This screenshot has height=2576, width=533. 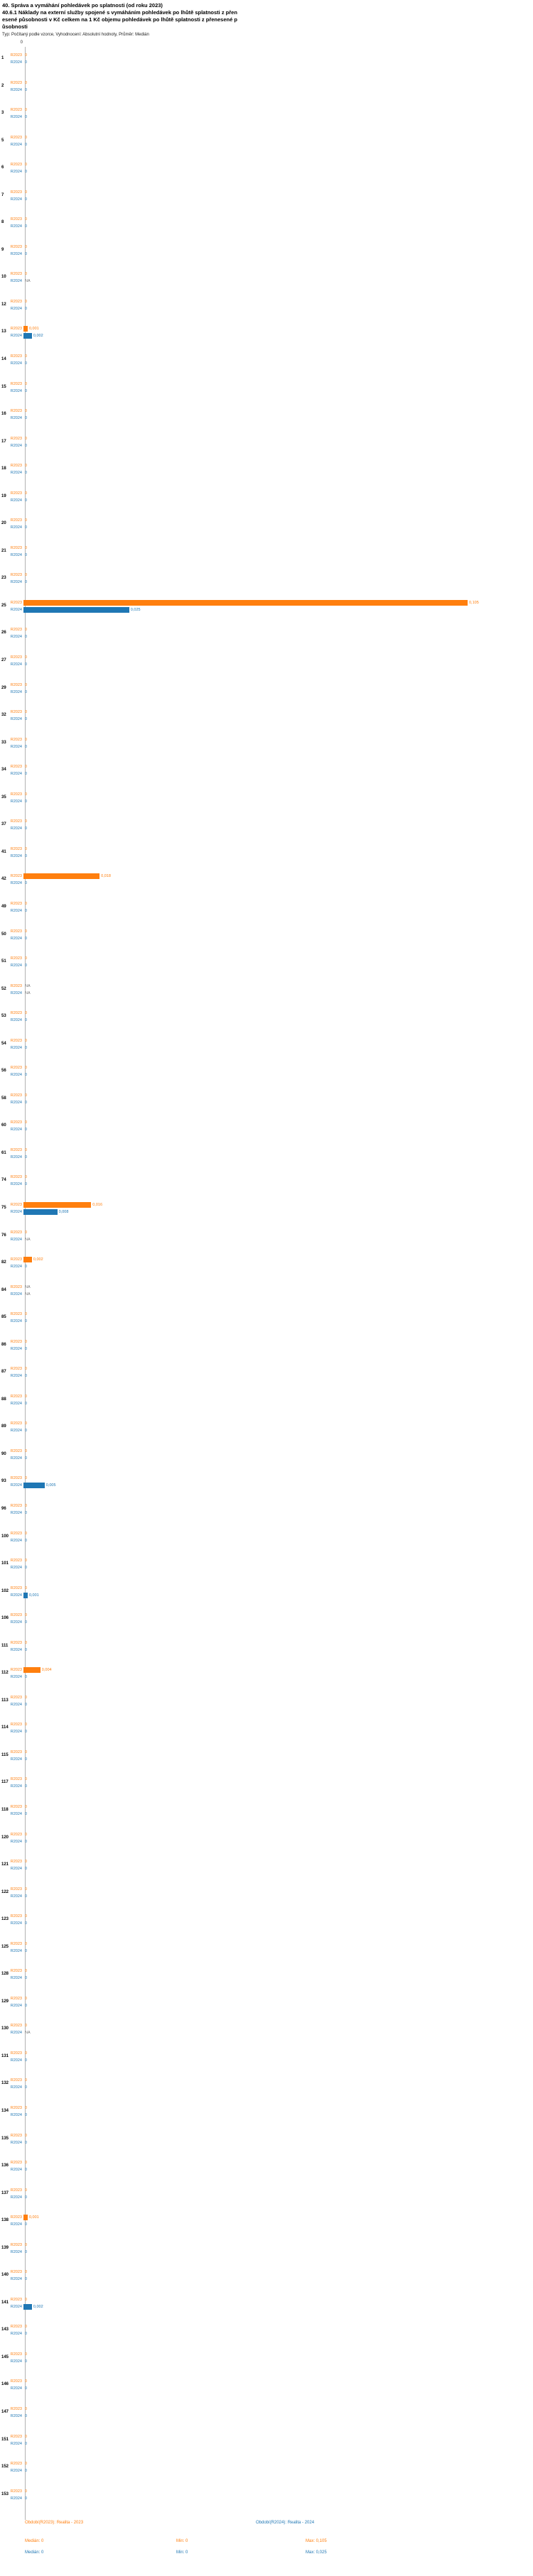 What do you see at coordinates (266, 2143) in the screenshot?
I see `chart-group: 135 R2023 0 R2024 0` at bounding box center [266, 2143].